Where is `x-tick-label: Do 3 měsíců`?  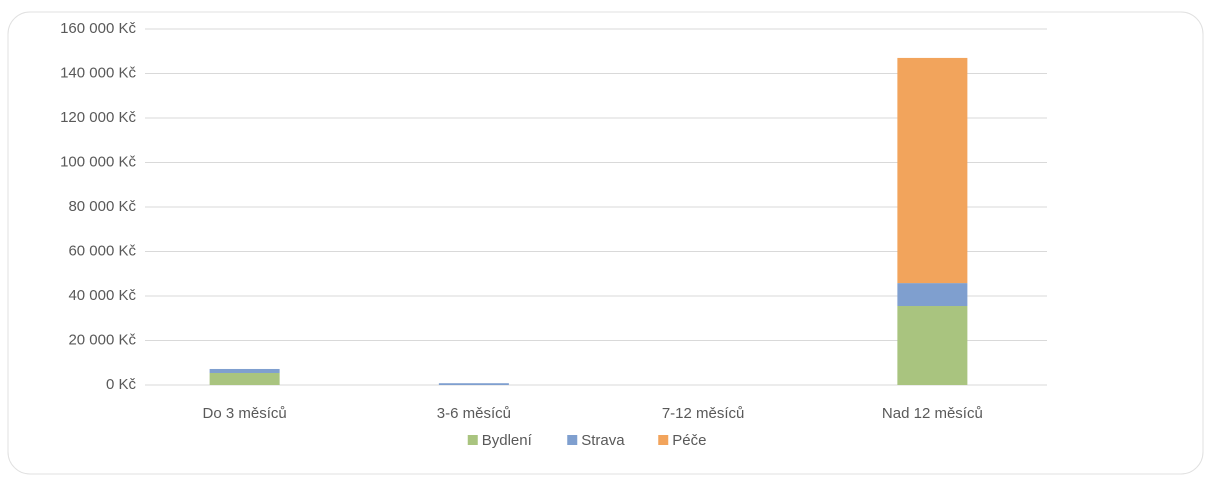 x-tick-label: Do 3 měsíců is located at coordinates (245, 413).